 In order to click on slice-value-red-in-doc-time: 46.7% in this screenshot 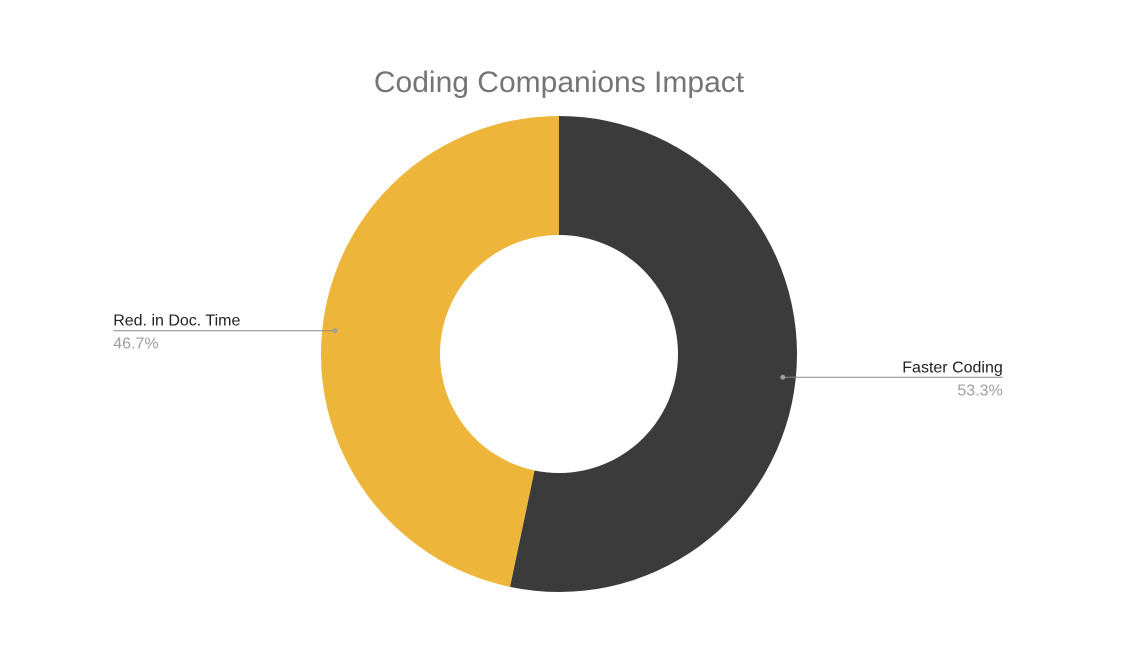, I will do `click(135, 344)`.